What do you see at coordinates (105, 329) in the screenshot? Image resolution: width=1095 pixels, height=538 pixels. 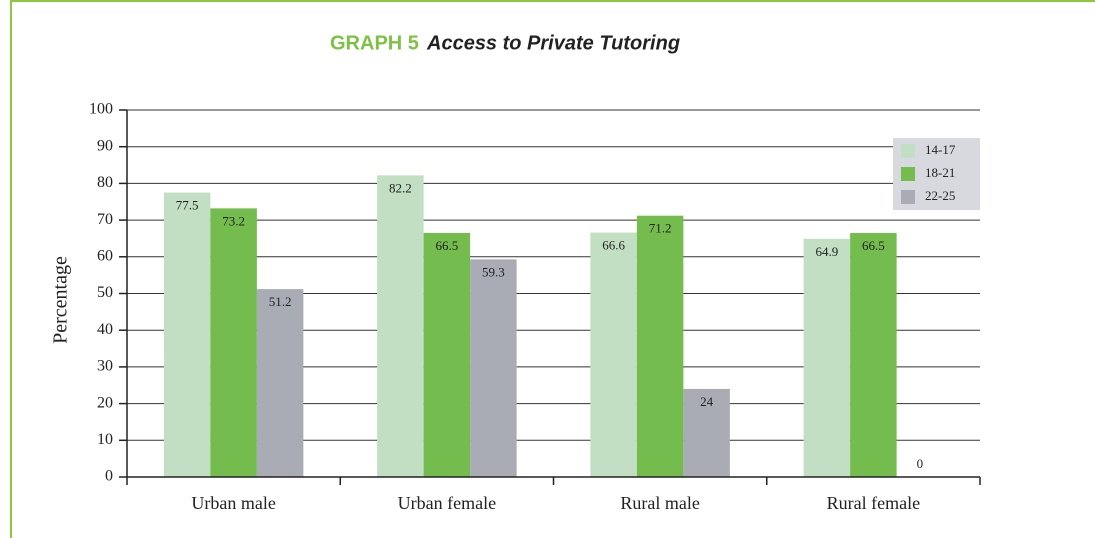 I see `y-tick-label: 40` at bounding box center [105, 329].